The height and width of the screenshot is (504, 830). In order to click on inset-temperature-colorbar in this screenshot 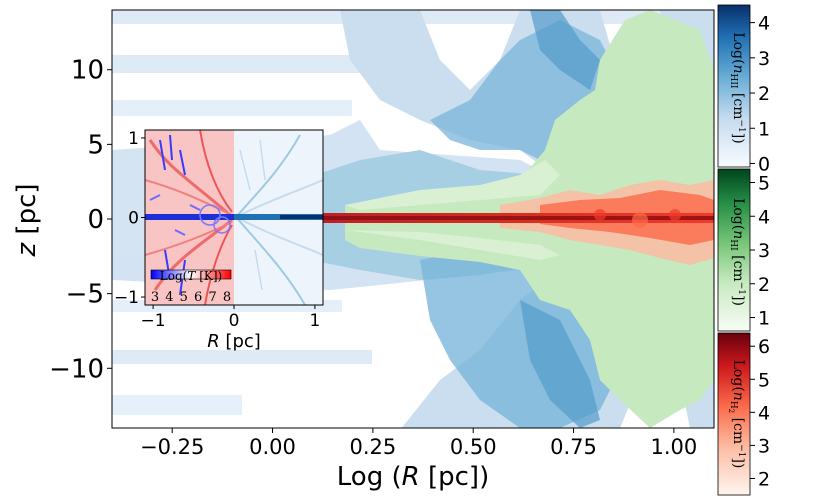, I will do `click(191, 274)`.